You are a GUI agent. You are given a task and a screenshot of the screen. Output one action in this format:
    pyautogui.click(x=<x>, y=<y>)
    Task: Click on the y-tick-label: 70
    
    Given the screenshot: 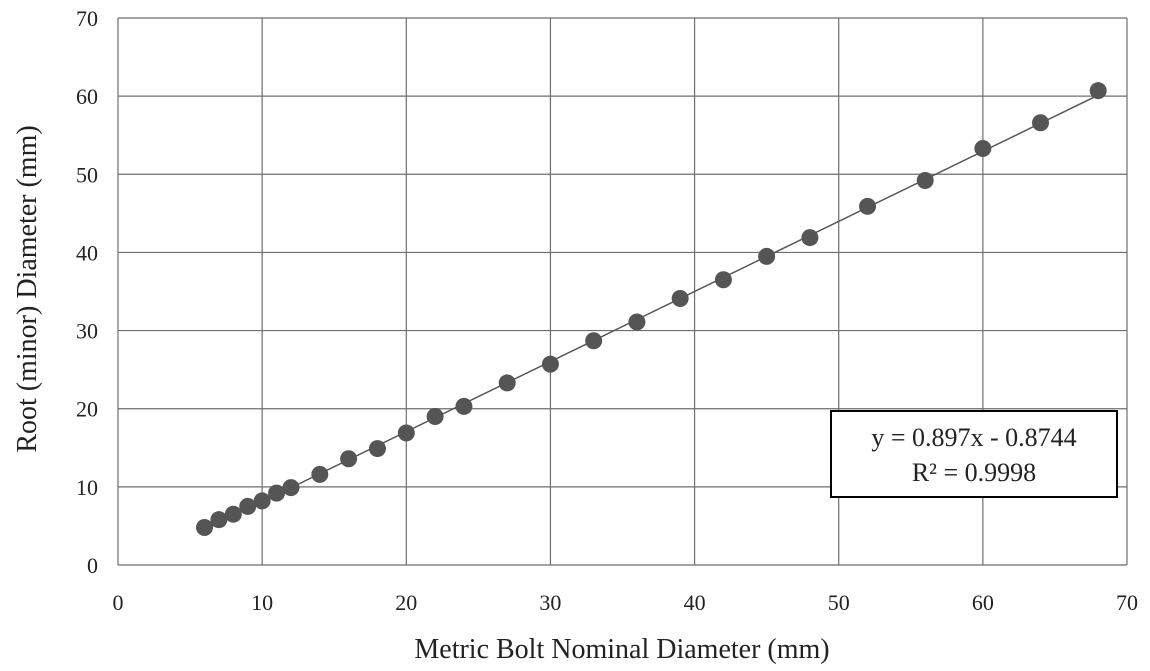 What is the action you would take?
    pyautogui.click(x=87, y=18)
    